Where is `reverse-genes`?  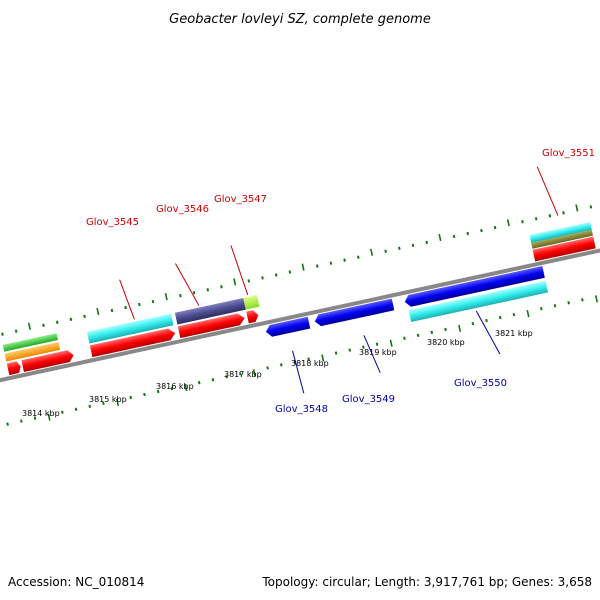 reverse-genes is located at coordinates (405, 302).